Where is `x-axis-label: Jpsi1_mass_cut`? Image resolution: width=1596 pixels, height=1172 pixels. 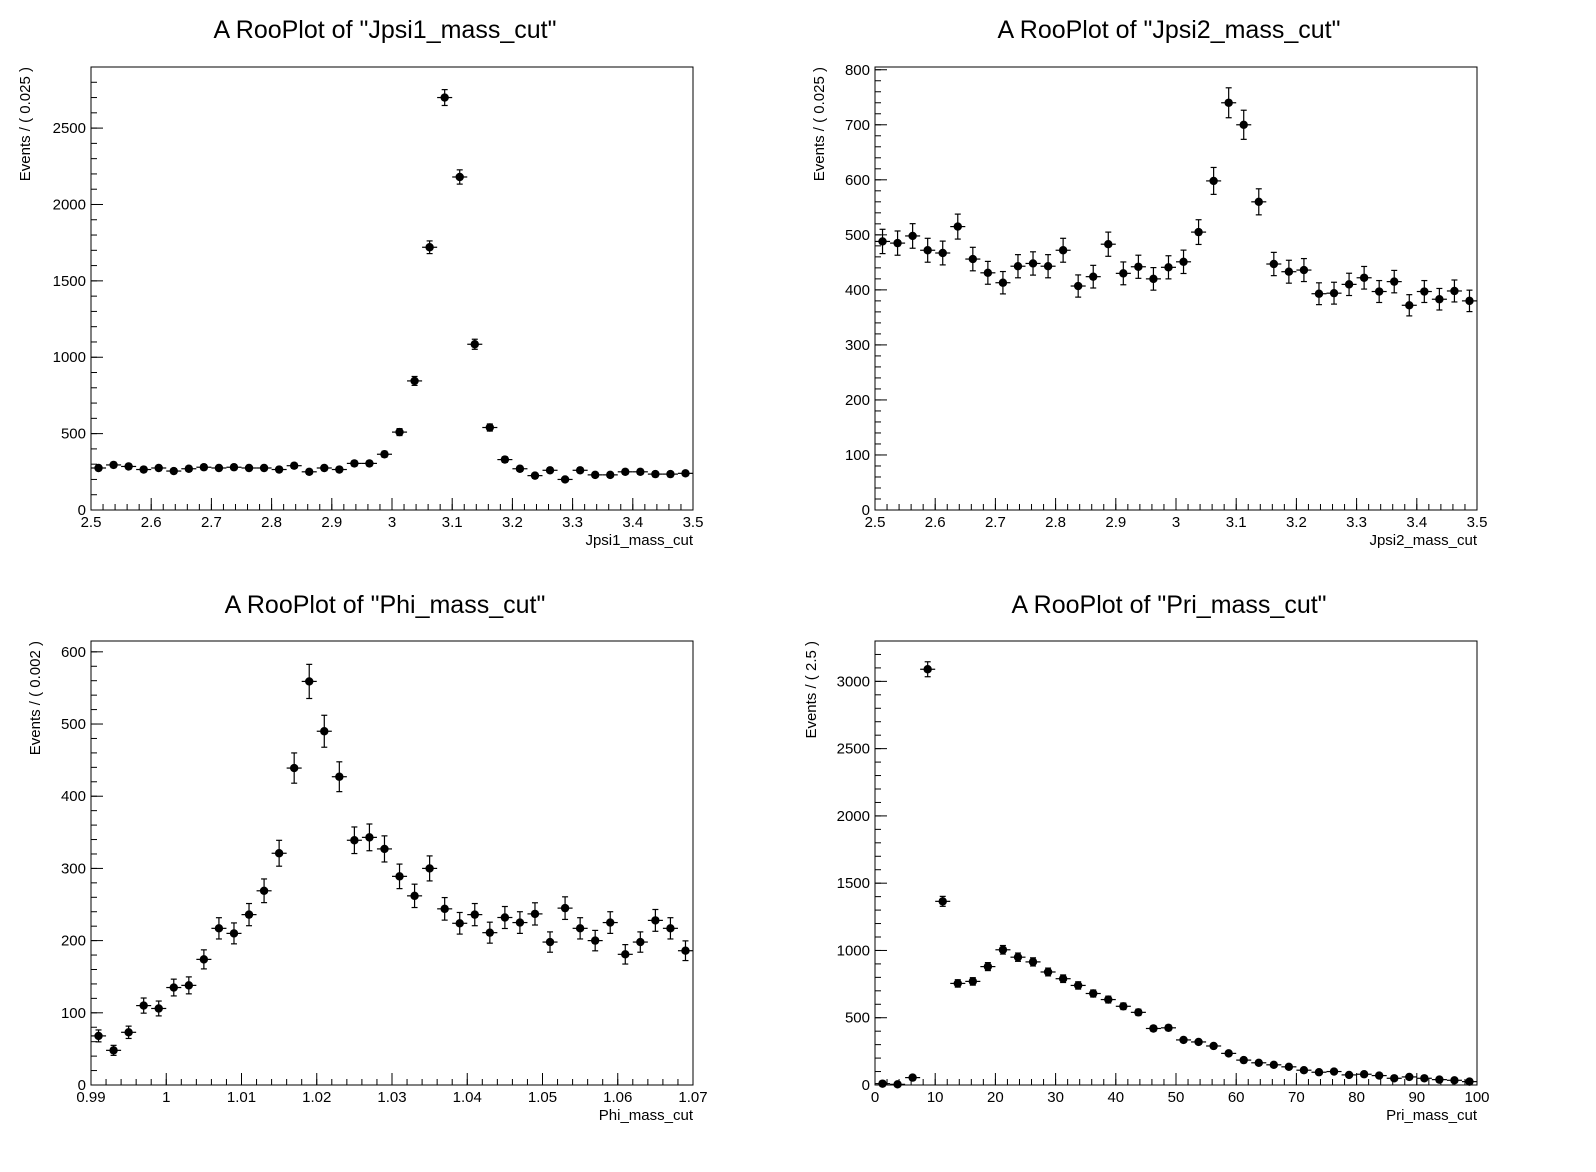 x-axis-label: Jpsi1_mass_cut is located at coordinates (639, 540).